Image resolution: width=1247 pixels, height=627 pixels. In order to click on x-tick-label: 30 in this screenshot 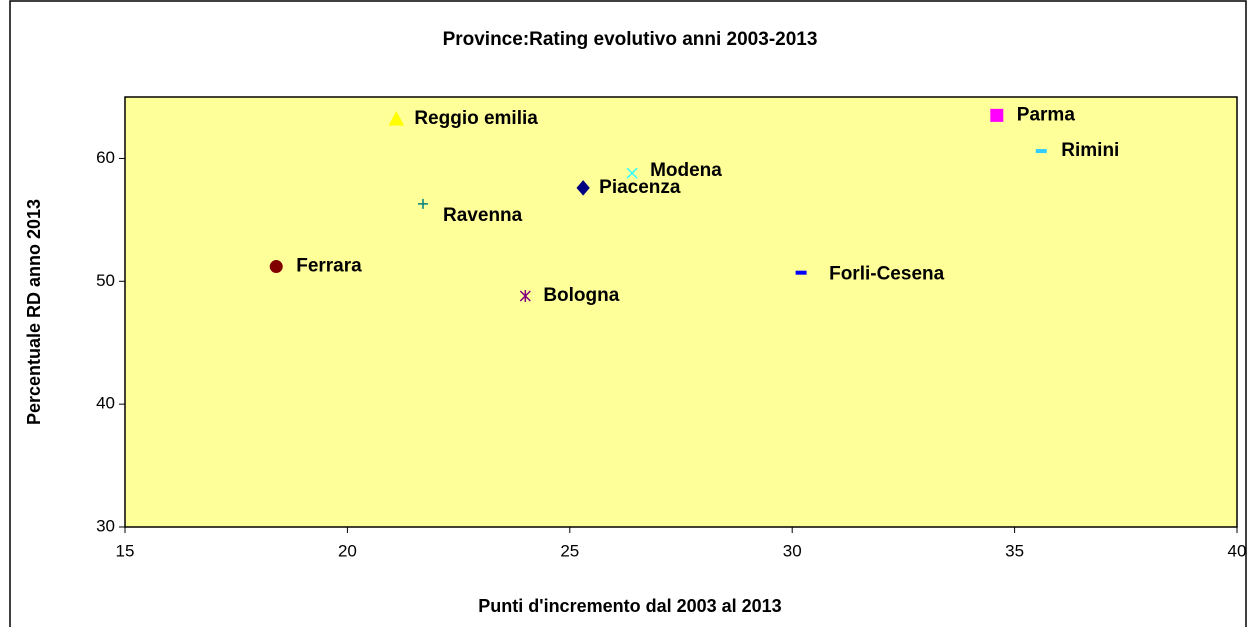, I will do `click(792, 550)`.